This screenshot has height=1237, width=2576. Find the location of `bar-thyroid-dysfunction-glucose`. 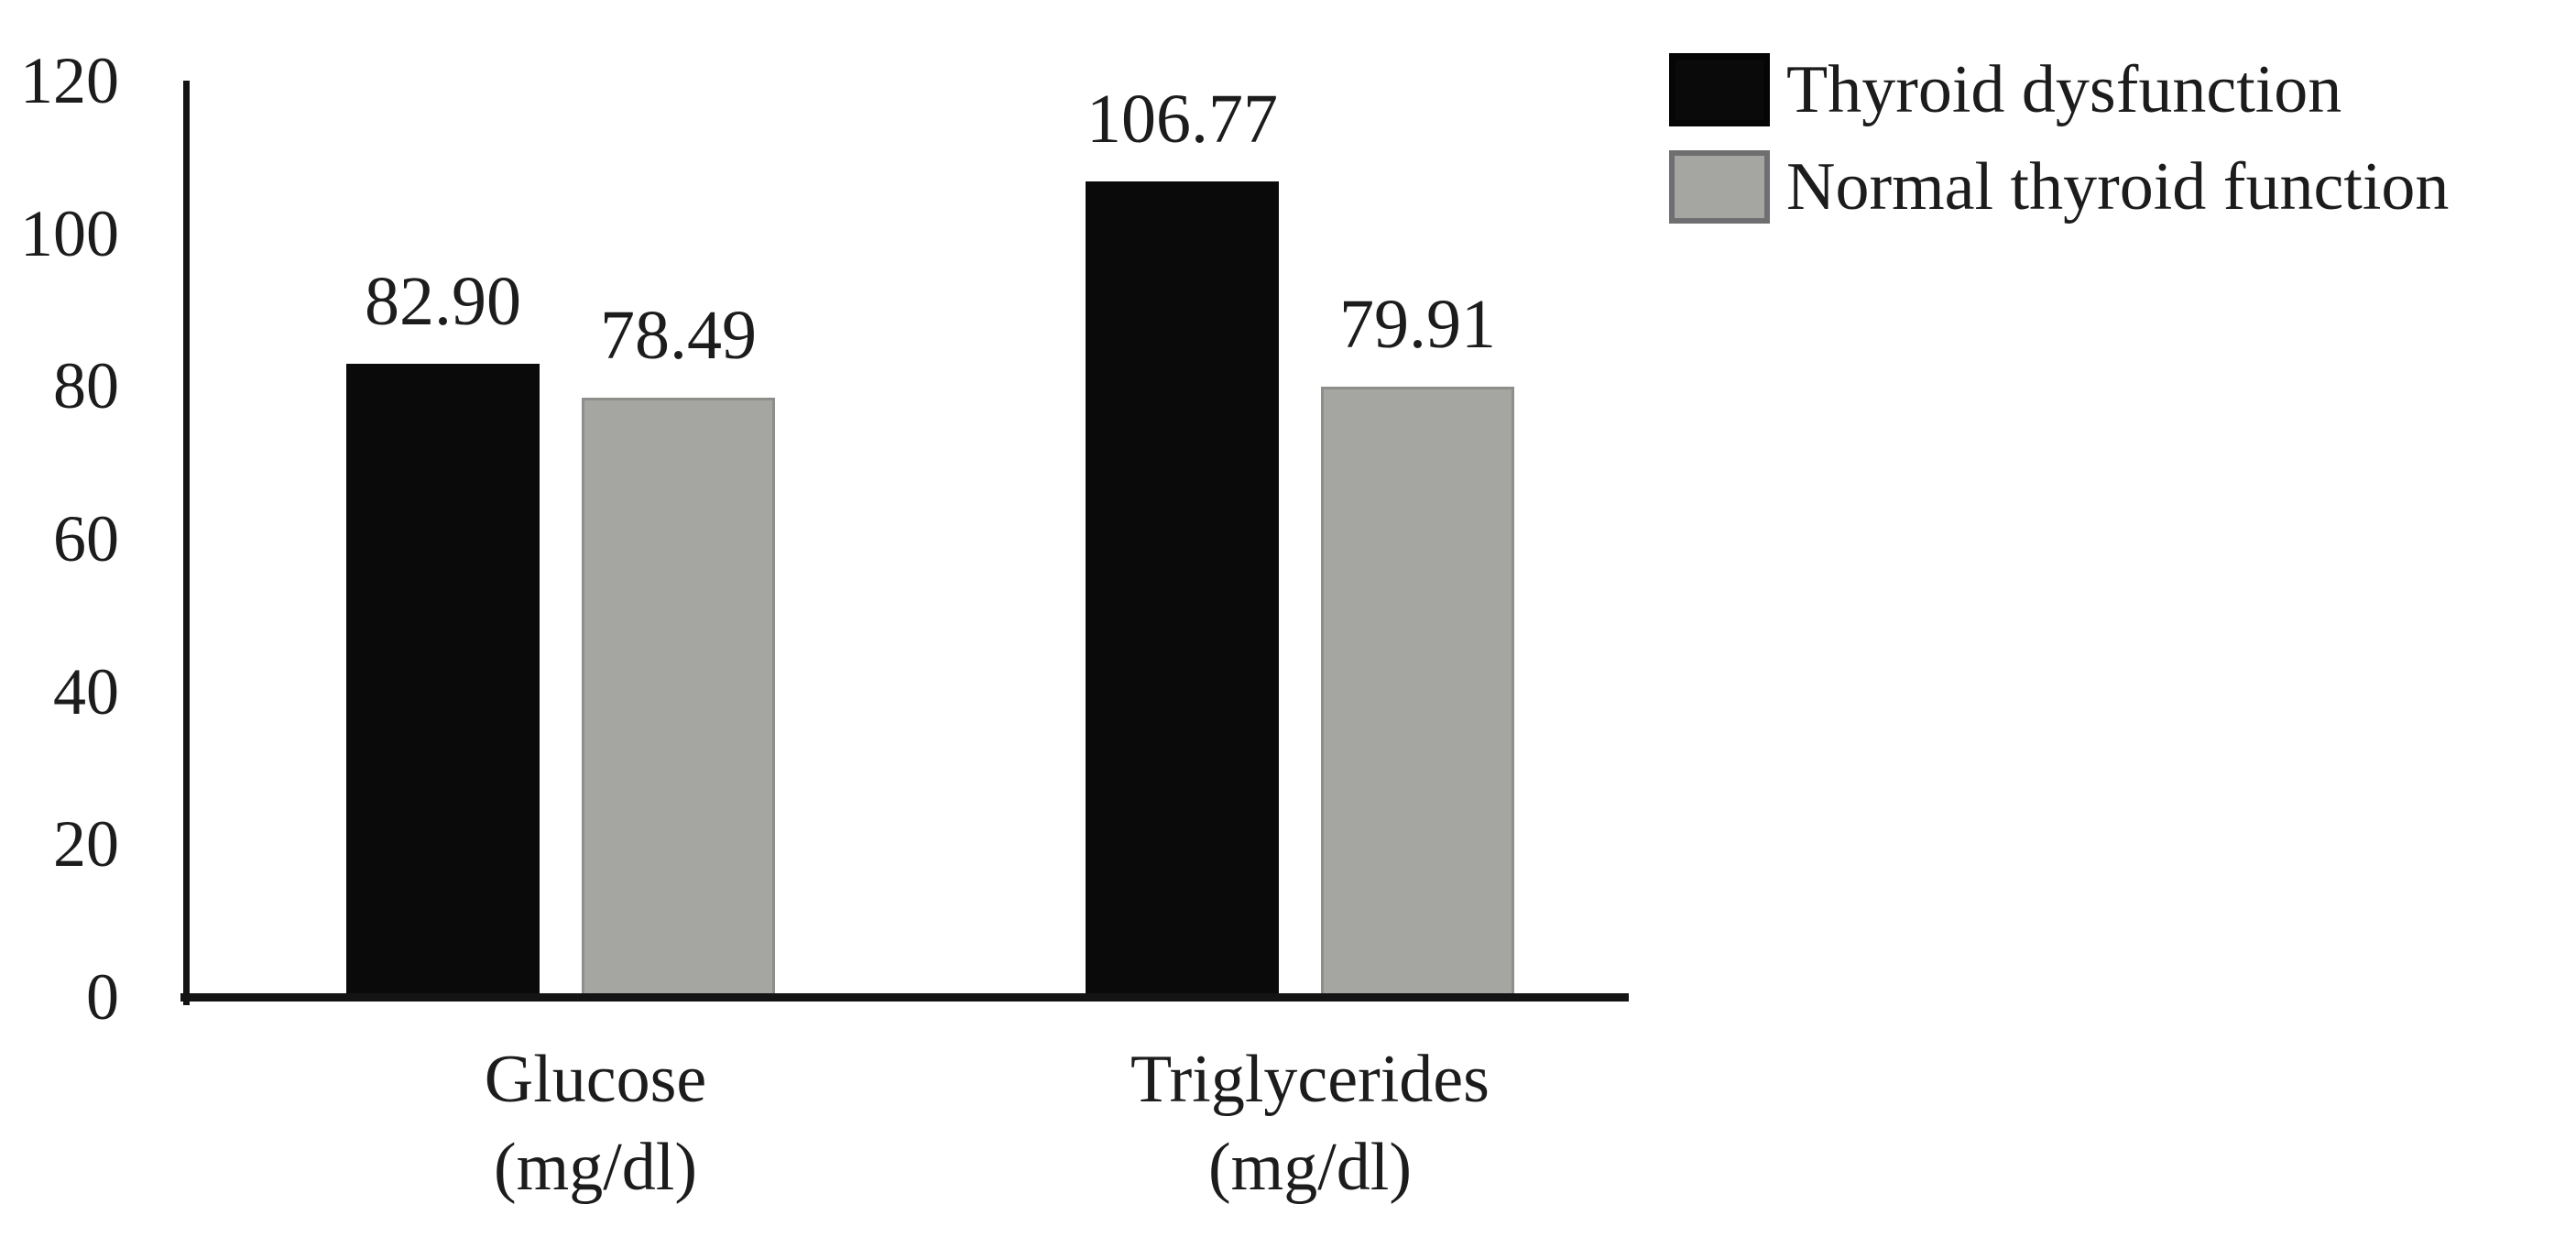

bar-thyroid-dysfunction-glucose is located at coordinates (443, 680).